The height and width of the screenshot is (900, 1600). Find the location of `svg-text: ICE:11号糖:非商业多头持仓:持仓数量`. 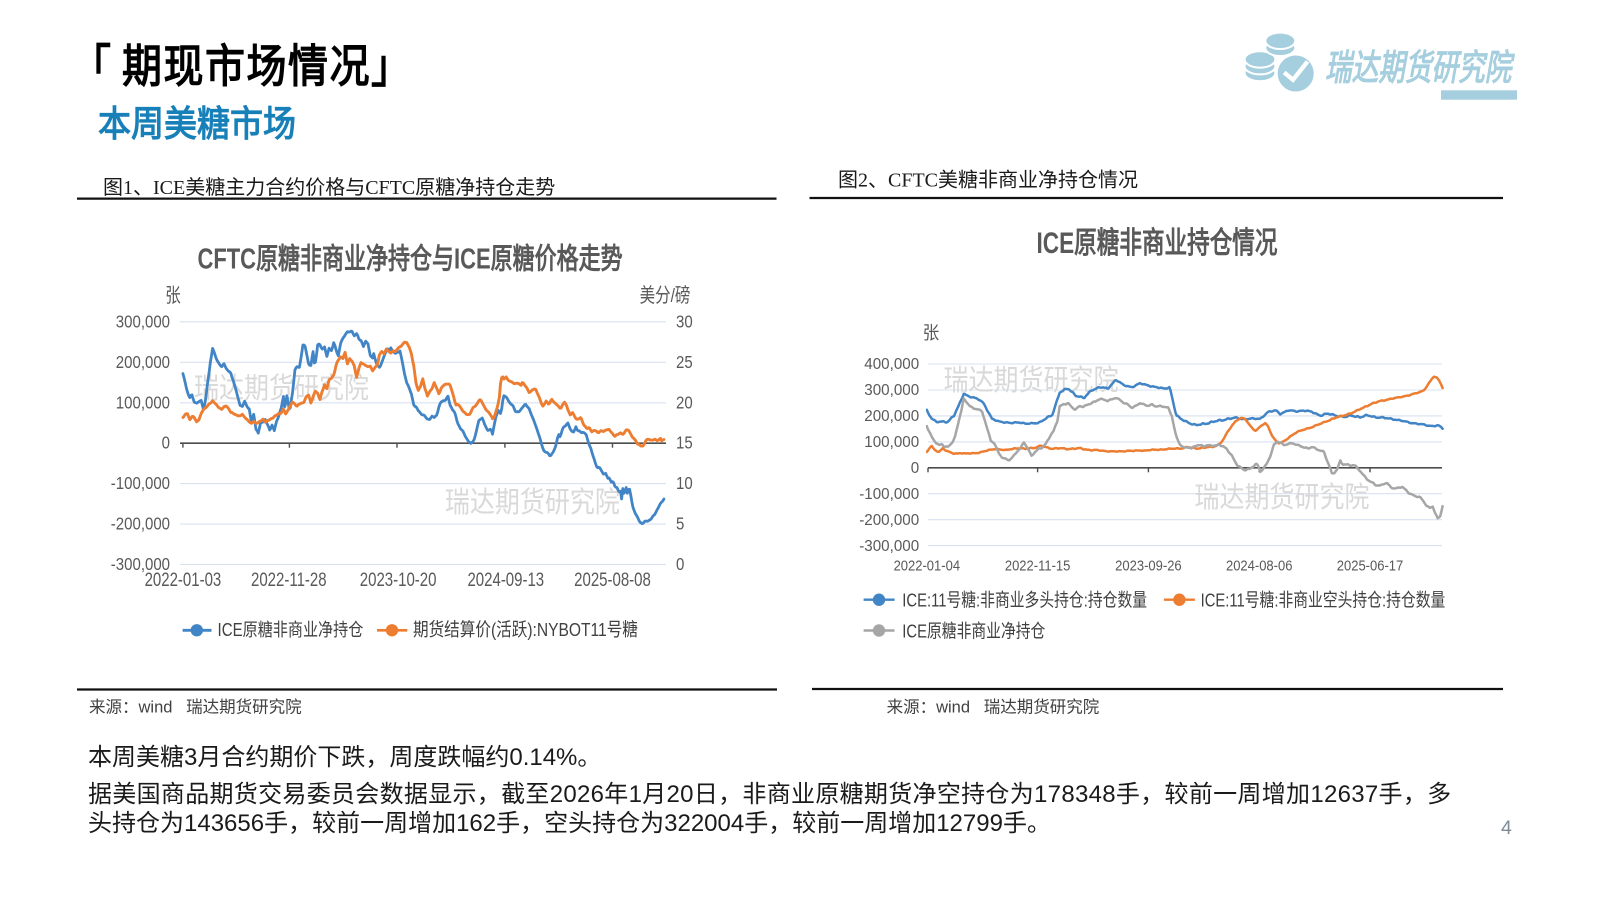

svg-text: ICE:11号糖:非商业多头持仓:持仓数量 is located at coordinates (1024, 600).